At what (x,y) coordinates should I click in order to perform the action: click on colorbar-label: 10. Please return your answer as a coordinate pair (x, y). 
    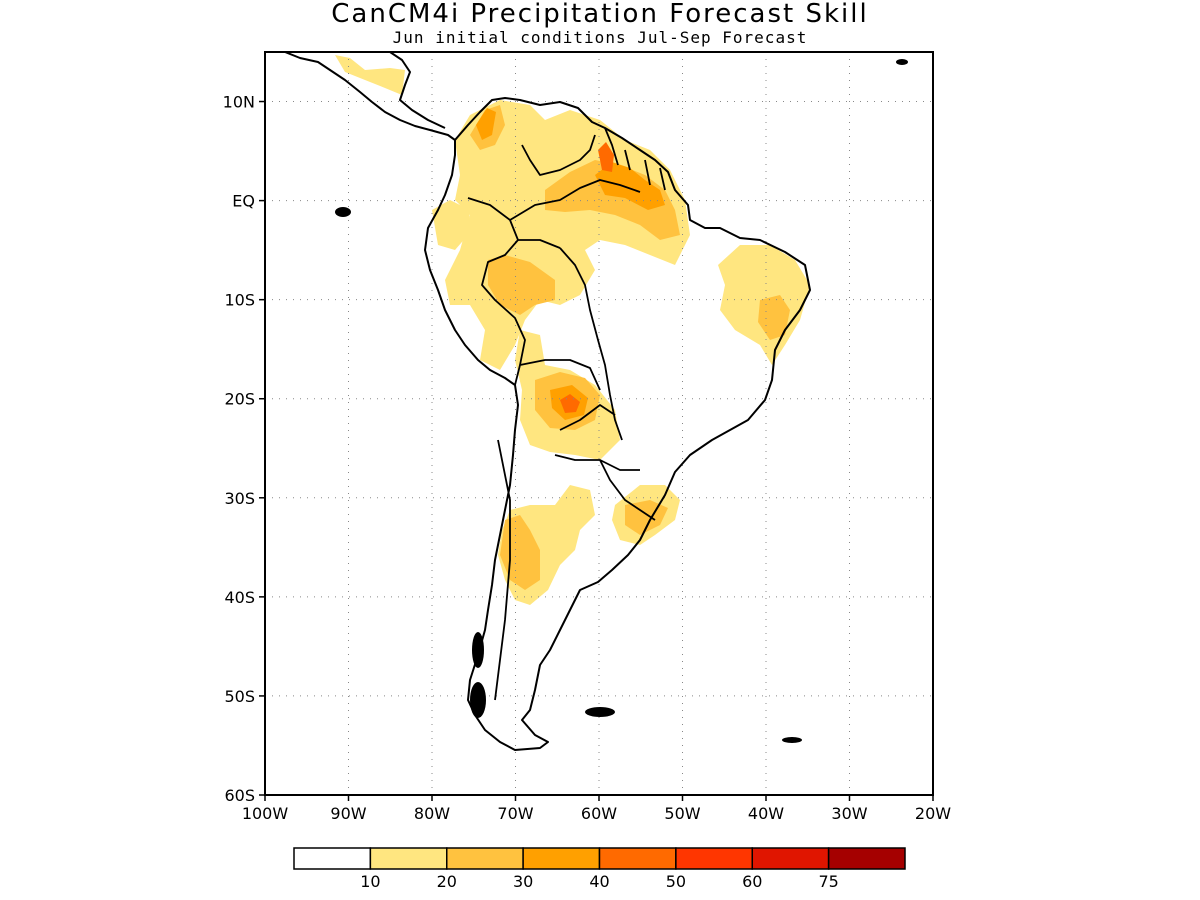
    Looking at the image, I should click on (370, 881).